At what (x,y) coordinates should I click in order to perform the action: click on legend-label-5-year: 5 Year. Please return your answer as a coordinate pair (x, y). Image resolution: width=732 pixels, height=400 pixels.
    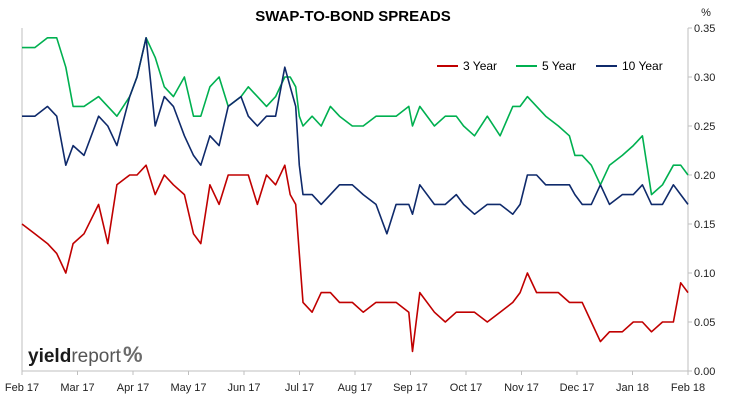
    Looking at the image, I should click on (559, 66).